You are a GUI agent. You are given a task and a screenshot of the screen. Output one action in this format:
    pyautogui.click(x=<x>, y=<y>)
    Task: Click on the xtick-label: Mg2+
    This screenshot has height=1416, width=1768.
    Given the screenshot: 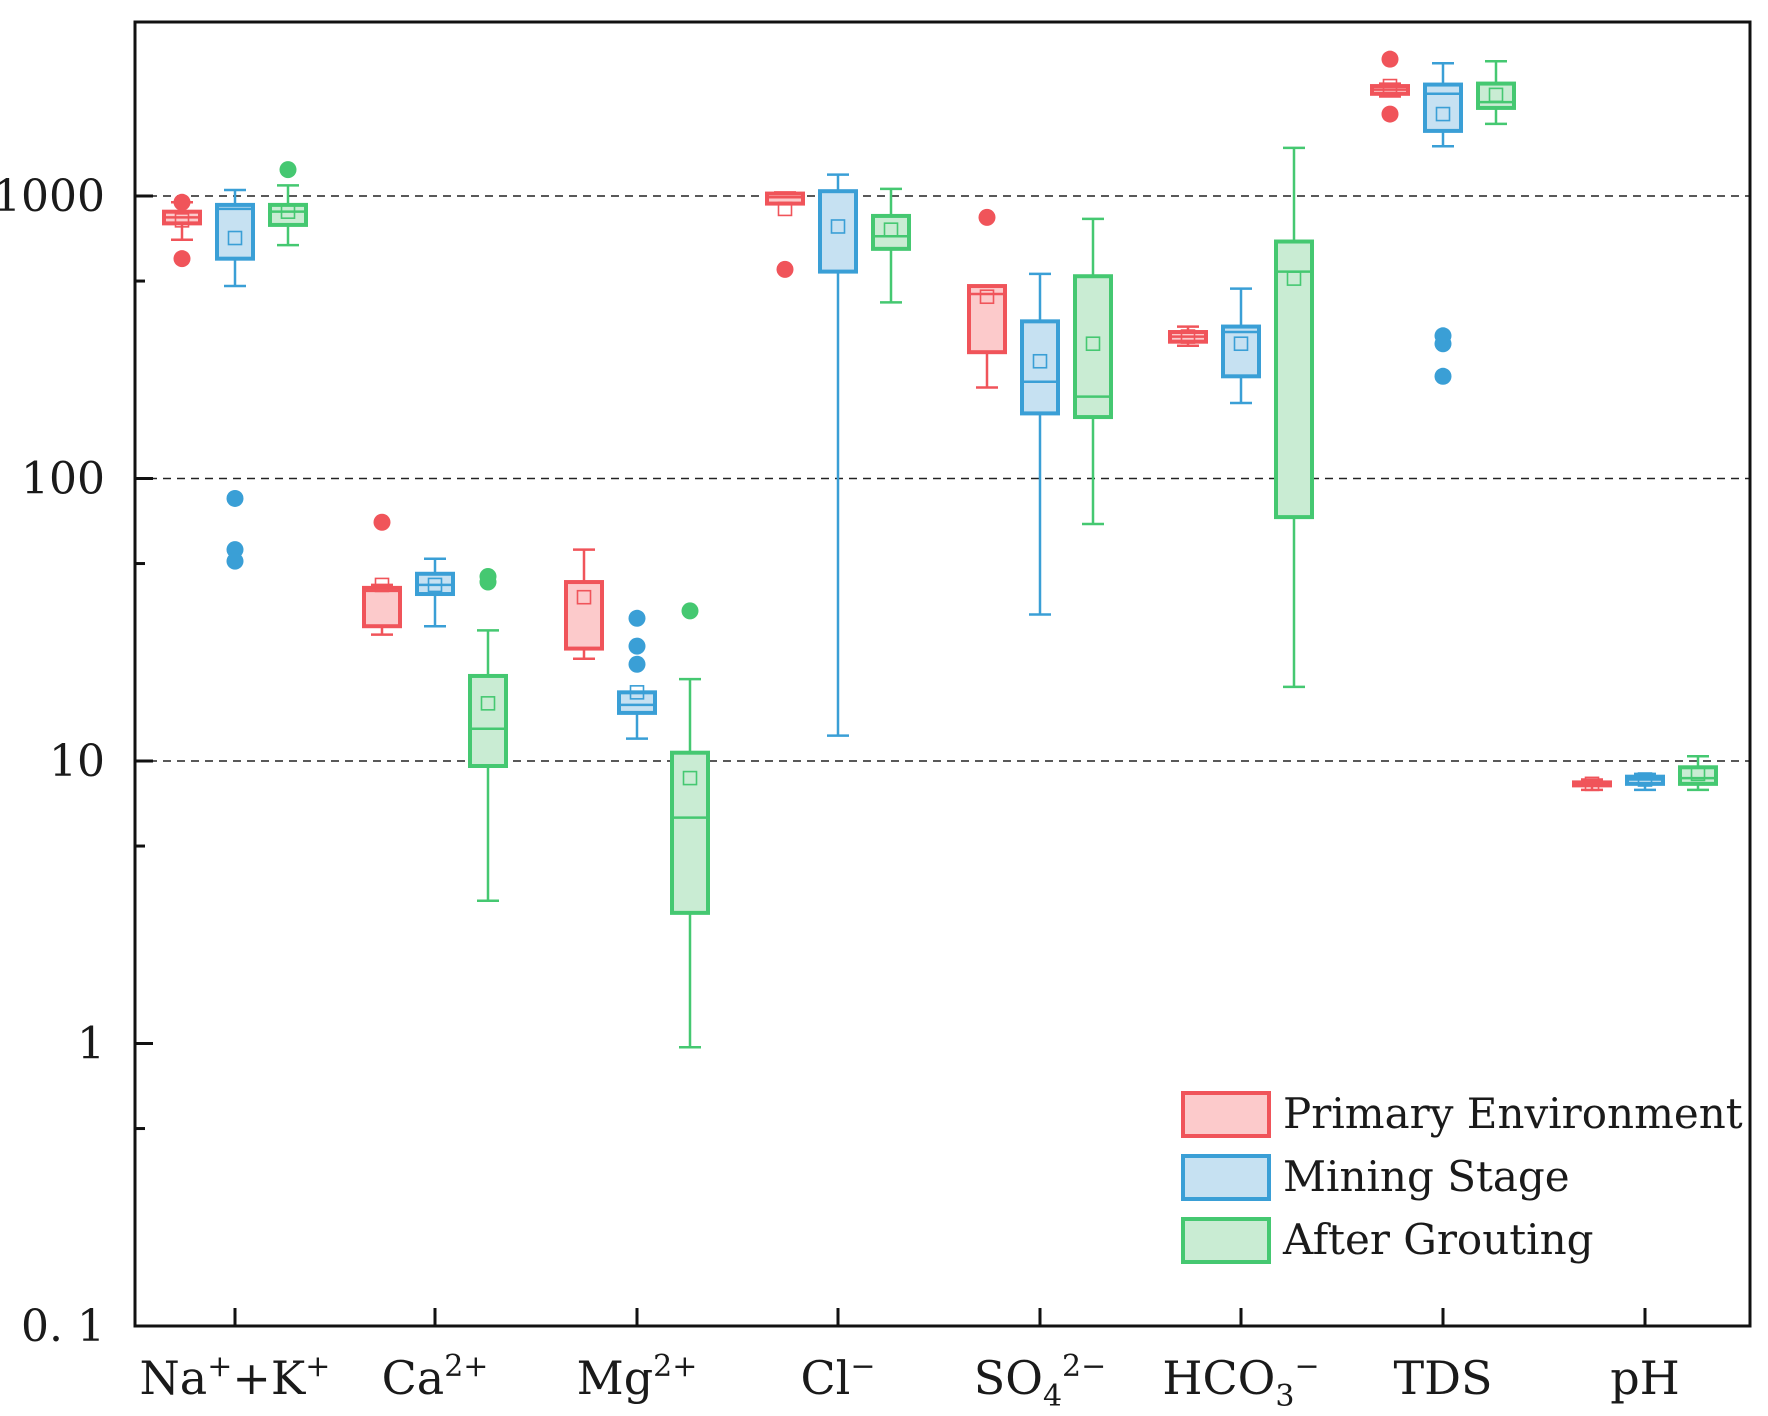 What is the action you would take?
    pyautogui.click(x=637, y=1377)
    